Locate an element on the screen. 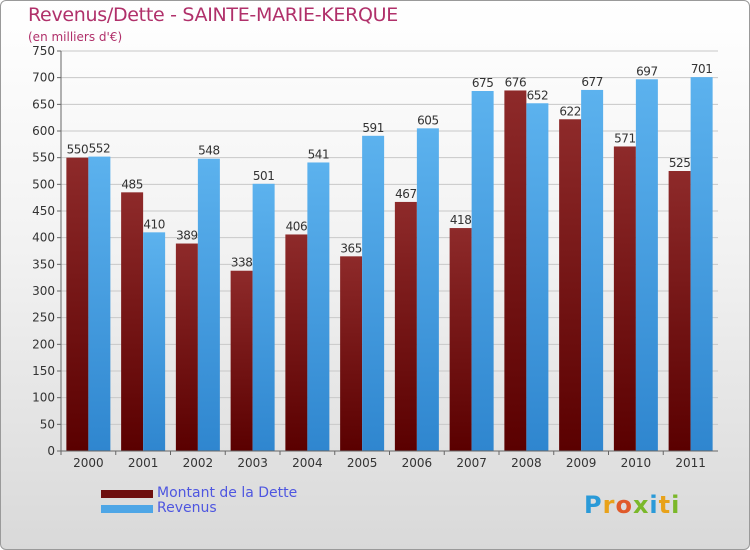  legend-label-debt: Montant de la Dette is located at coordinates (227, 493).